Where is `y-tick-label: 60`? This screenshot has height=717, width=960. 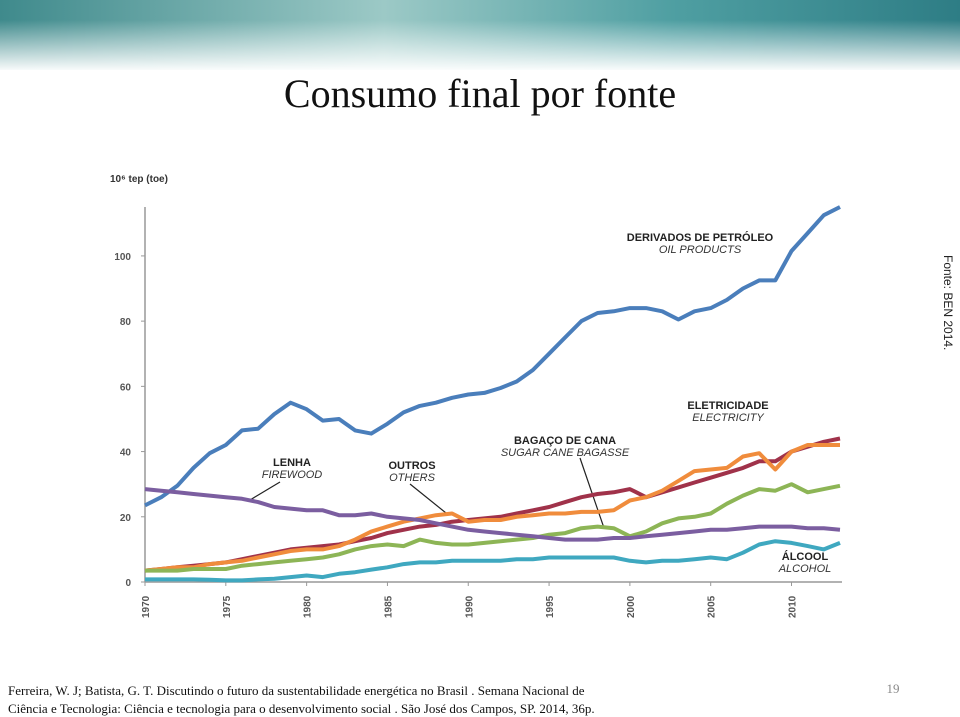 y-tick-label: 60 is located at coordinates (126, 387).